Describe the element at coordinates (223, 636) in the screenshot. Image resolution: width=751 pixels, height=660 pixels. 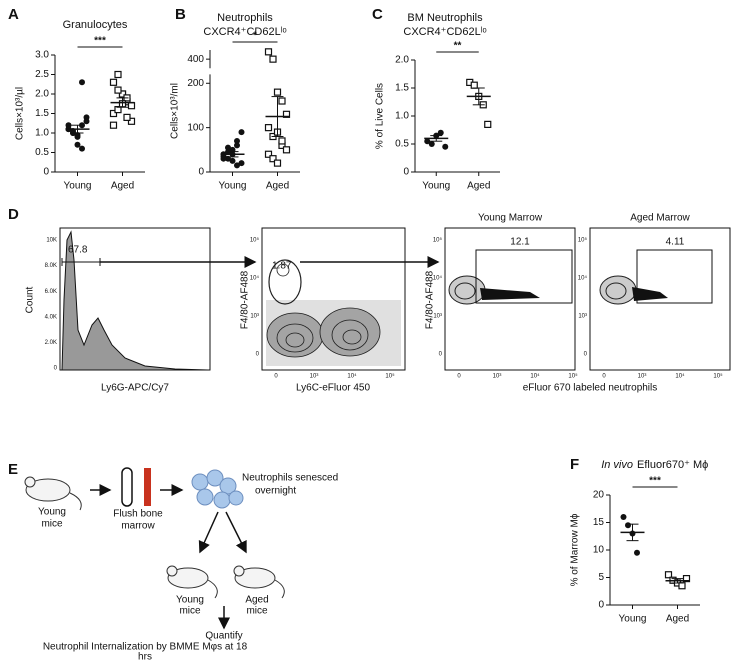
I see `label: Quantify` at that location.